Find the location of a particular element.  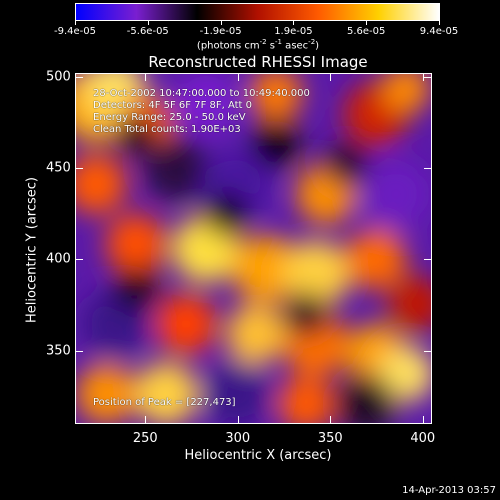

annotation-counts: Clean Total counts: 1.90E+03 is located at coordinates (167, 129).